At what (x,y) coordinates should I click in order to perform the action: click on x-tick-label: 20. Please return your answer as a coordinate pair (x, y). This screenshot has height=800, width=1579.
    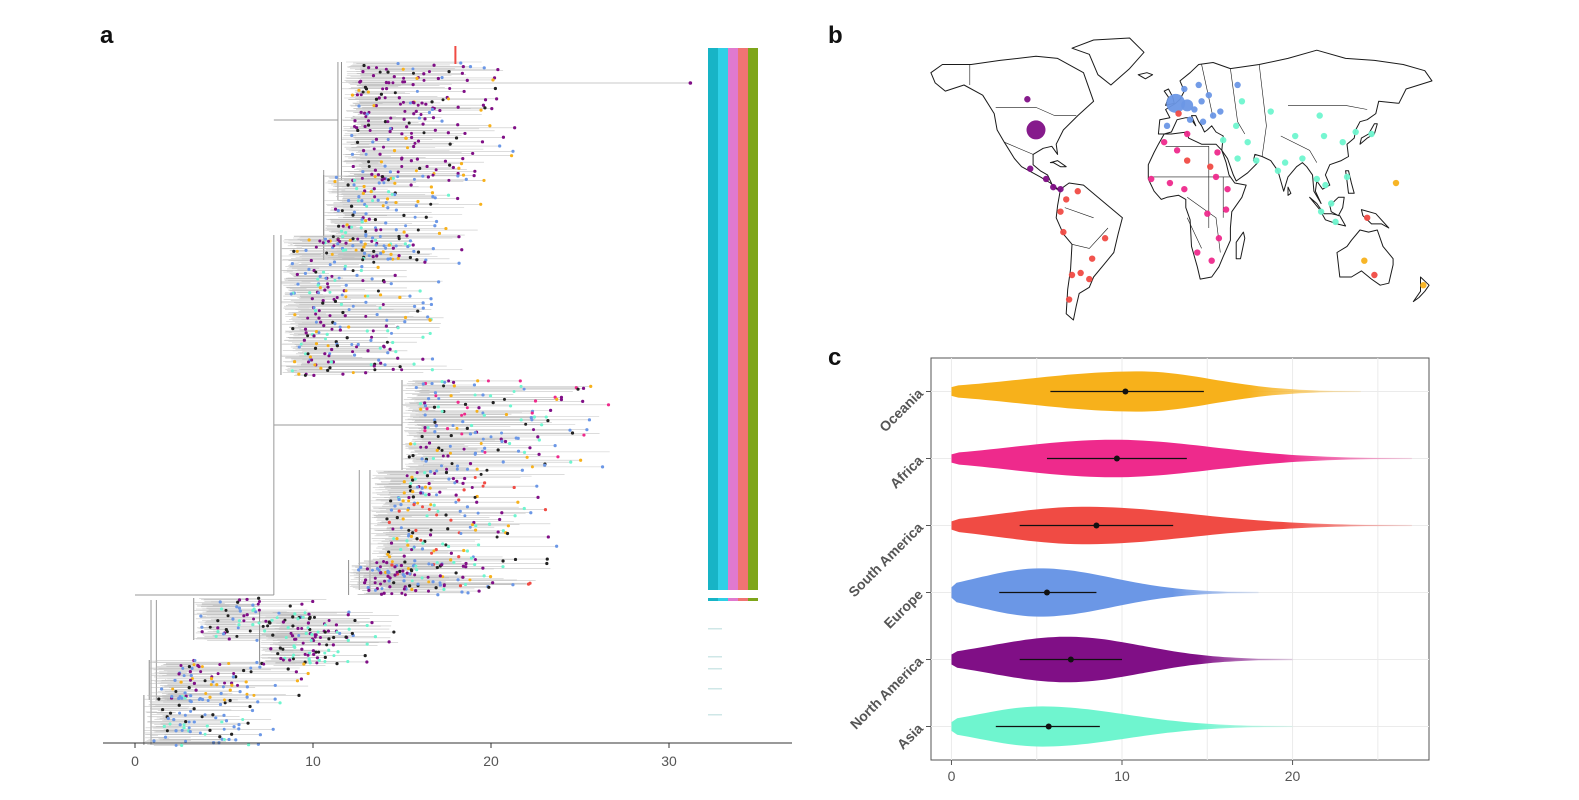
    Looking at the image, I should click on (1293, 776).